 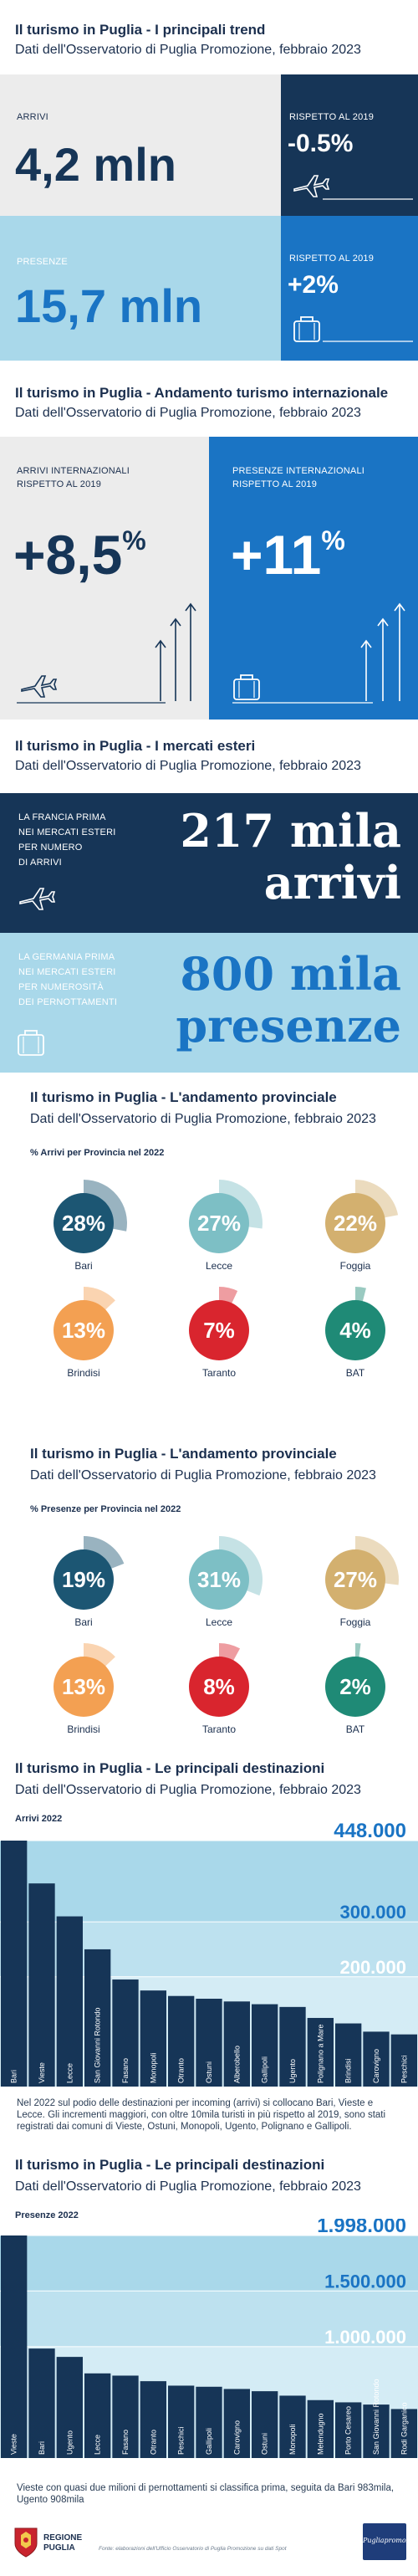 What do you see at coordinates (69, 2443) in the screenshot?
I see `presenze-bar-label-2: Ugento` at bounding box center [69, 2443].